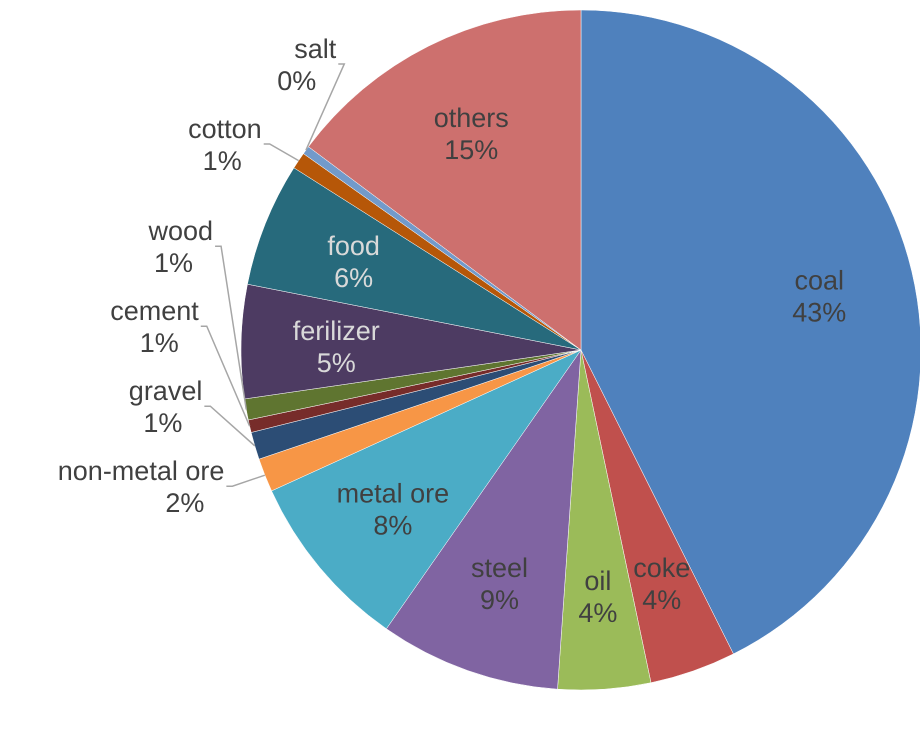  What do you see at coordinates (181, 231) in the screenshot?
I see `slice-label: wood` at bounding box center [181, 231].